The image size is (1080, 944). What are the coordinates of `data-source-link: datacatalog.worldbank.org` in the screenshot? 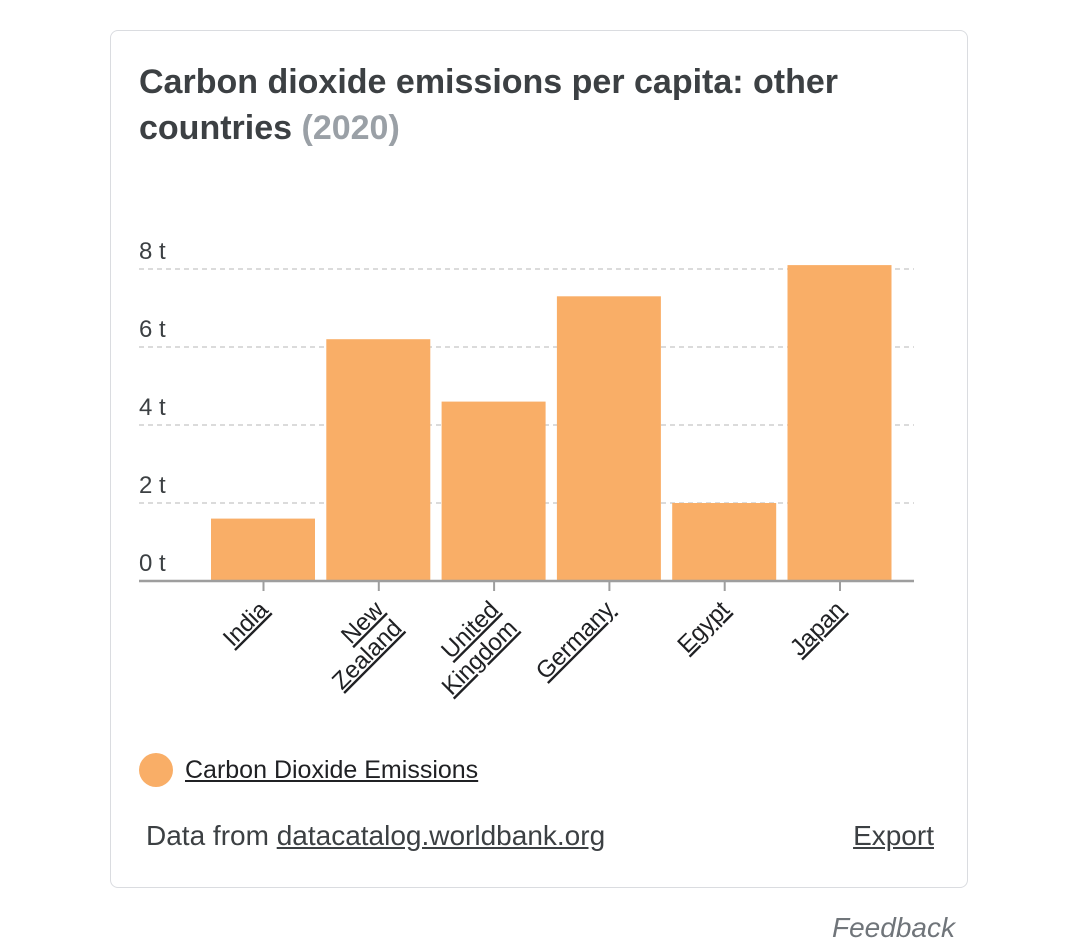 It's located at (441, 835).